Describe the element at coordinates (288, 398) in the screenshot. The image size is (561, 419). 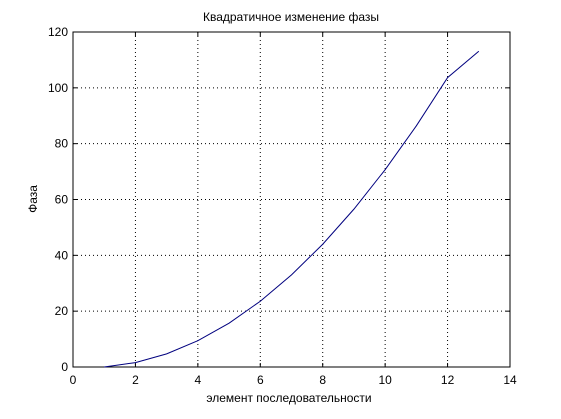
I see `x-axis-label: элемент последовательности` at that location.